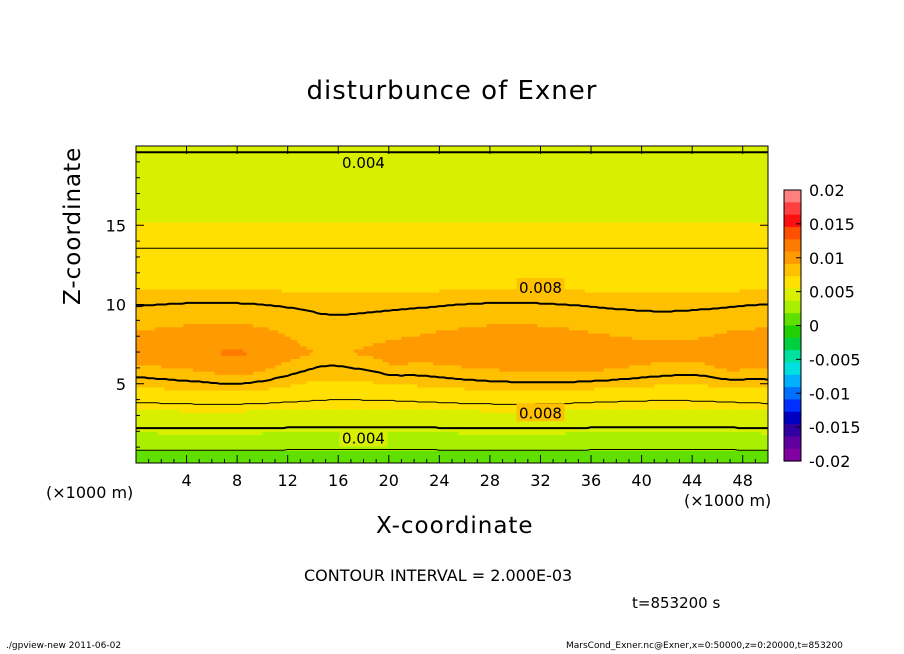 The image size is (904, 654). What do you see at coordinates (829, 393) in the screenshot?
I see `colorbar-tick-label: -0.01` at bounding box center [829, 393].